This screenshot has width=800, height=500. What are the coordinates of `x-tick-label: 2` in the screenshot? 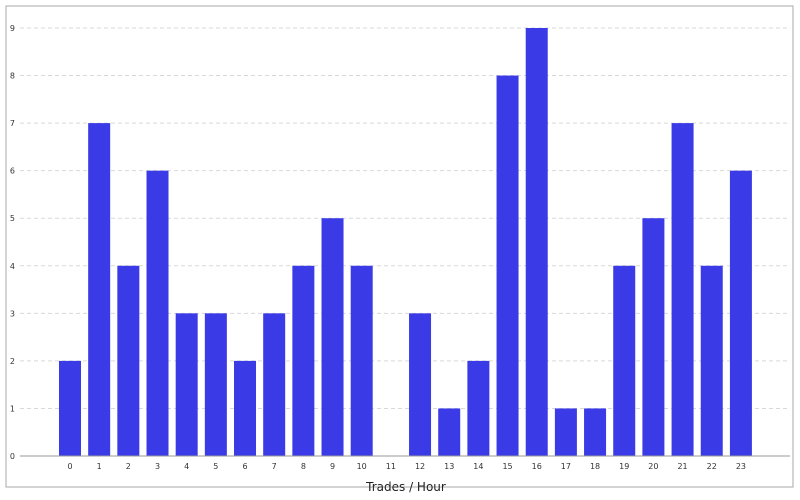 It's located at (128, 466).